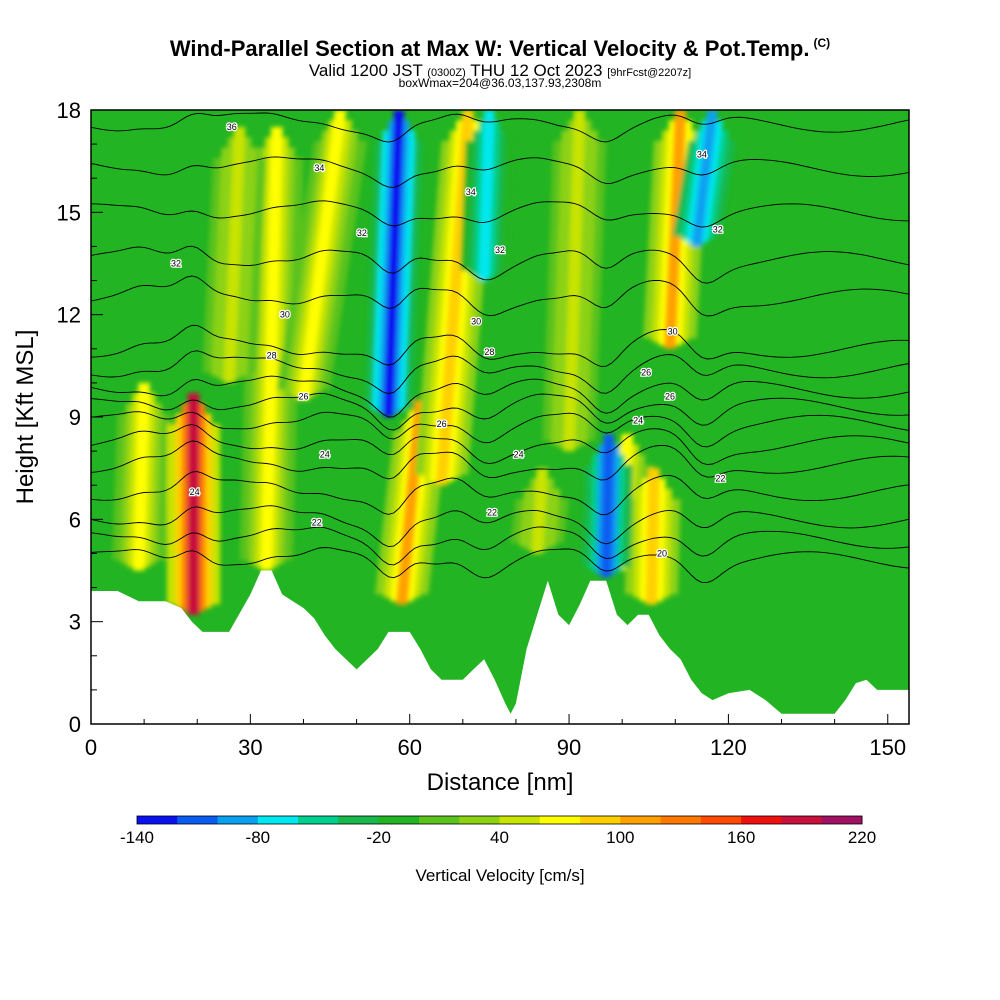  I want to click on colorbar-tick-label: -80, so click(258, 837).